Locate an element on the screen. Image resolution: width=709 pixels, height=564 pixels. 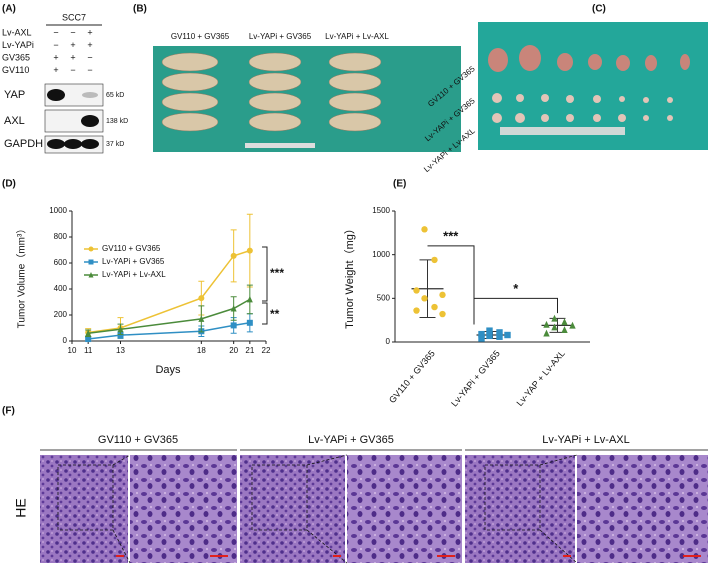
x-tick-label: 20 is located at coordinates (233, 350).